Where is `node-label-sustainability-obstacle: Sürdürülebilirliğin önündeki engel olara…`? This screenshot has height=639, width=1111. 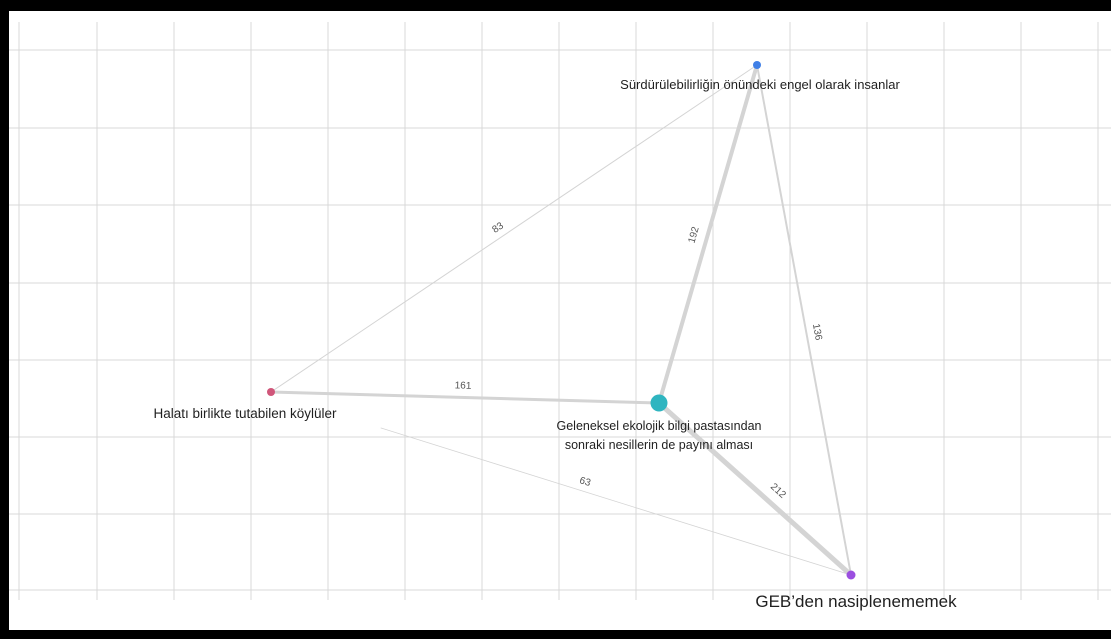
node-label-sustainability-obstacle: Sürdürülebilirliğin önündeki engel olara… is located at coordinates (760, 84).